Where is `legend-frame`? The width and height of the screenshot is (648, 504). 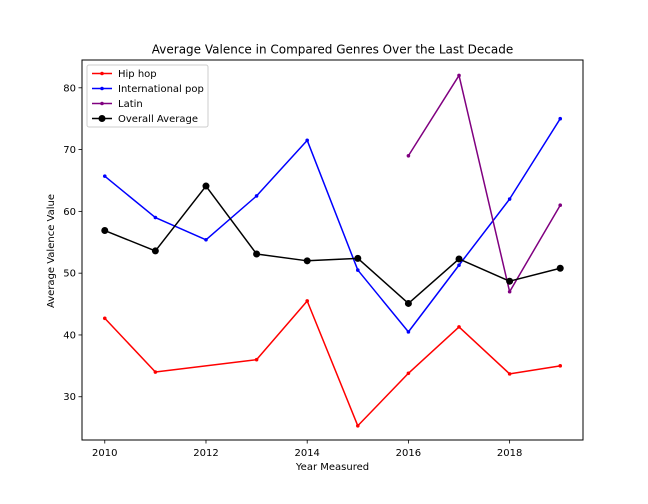
legend-frame is located at coordinates (147, 96).